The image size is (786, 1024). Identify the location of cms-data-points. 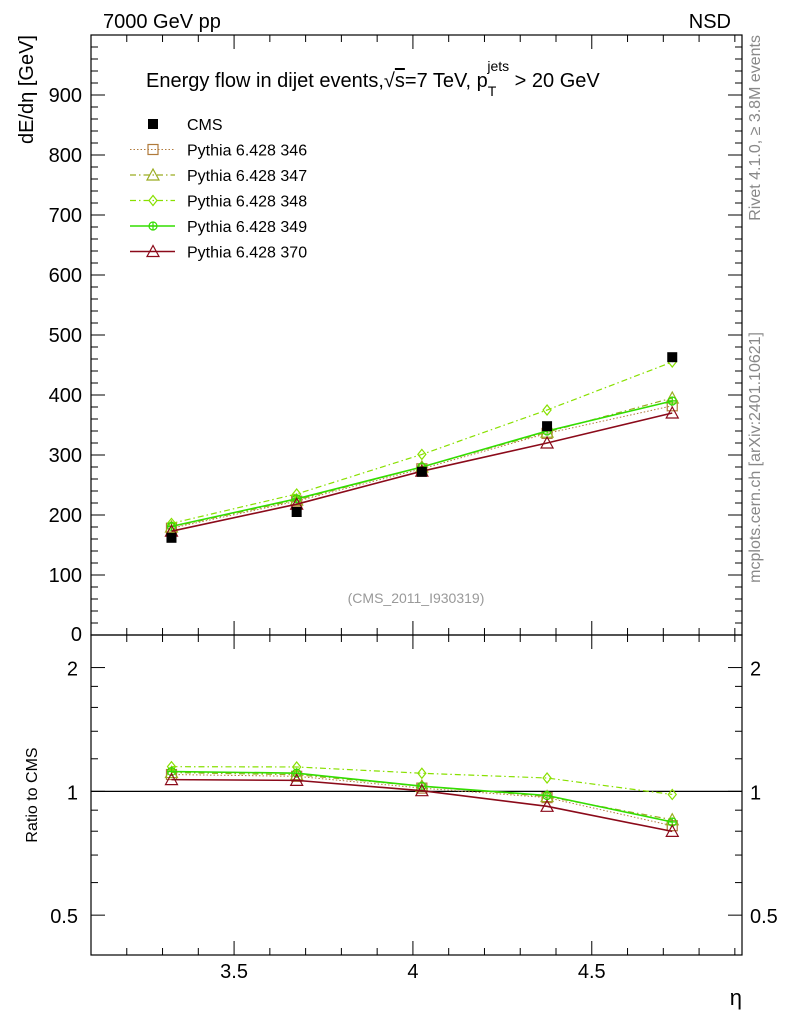
(422, 447).